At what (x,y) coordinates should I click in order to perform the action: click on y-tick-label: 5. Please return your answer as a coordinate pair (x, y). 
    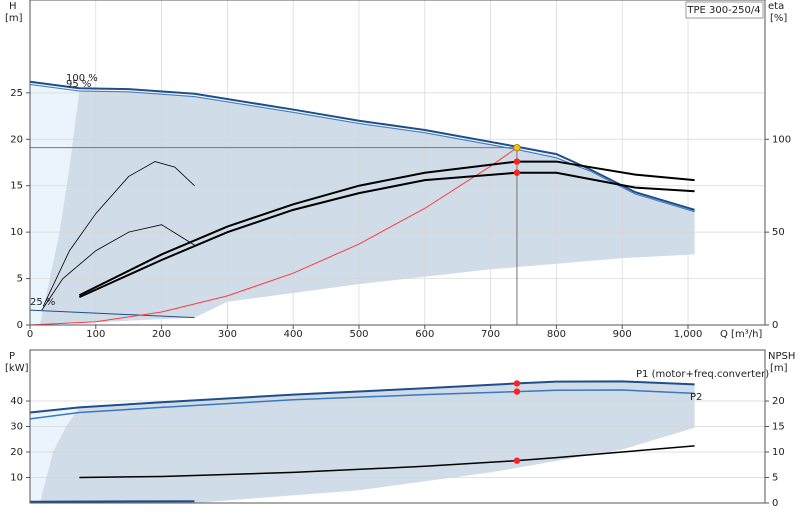
    Looking at the image, I should click on (20, 279).